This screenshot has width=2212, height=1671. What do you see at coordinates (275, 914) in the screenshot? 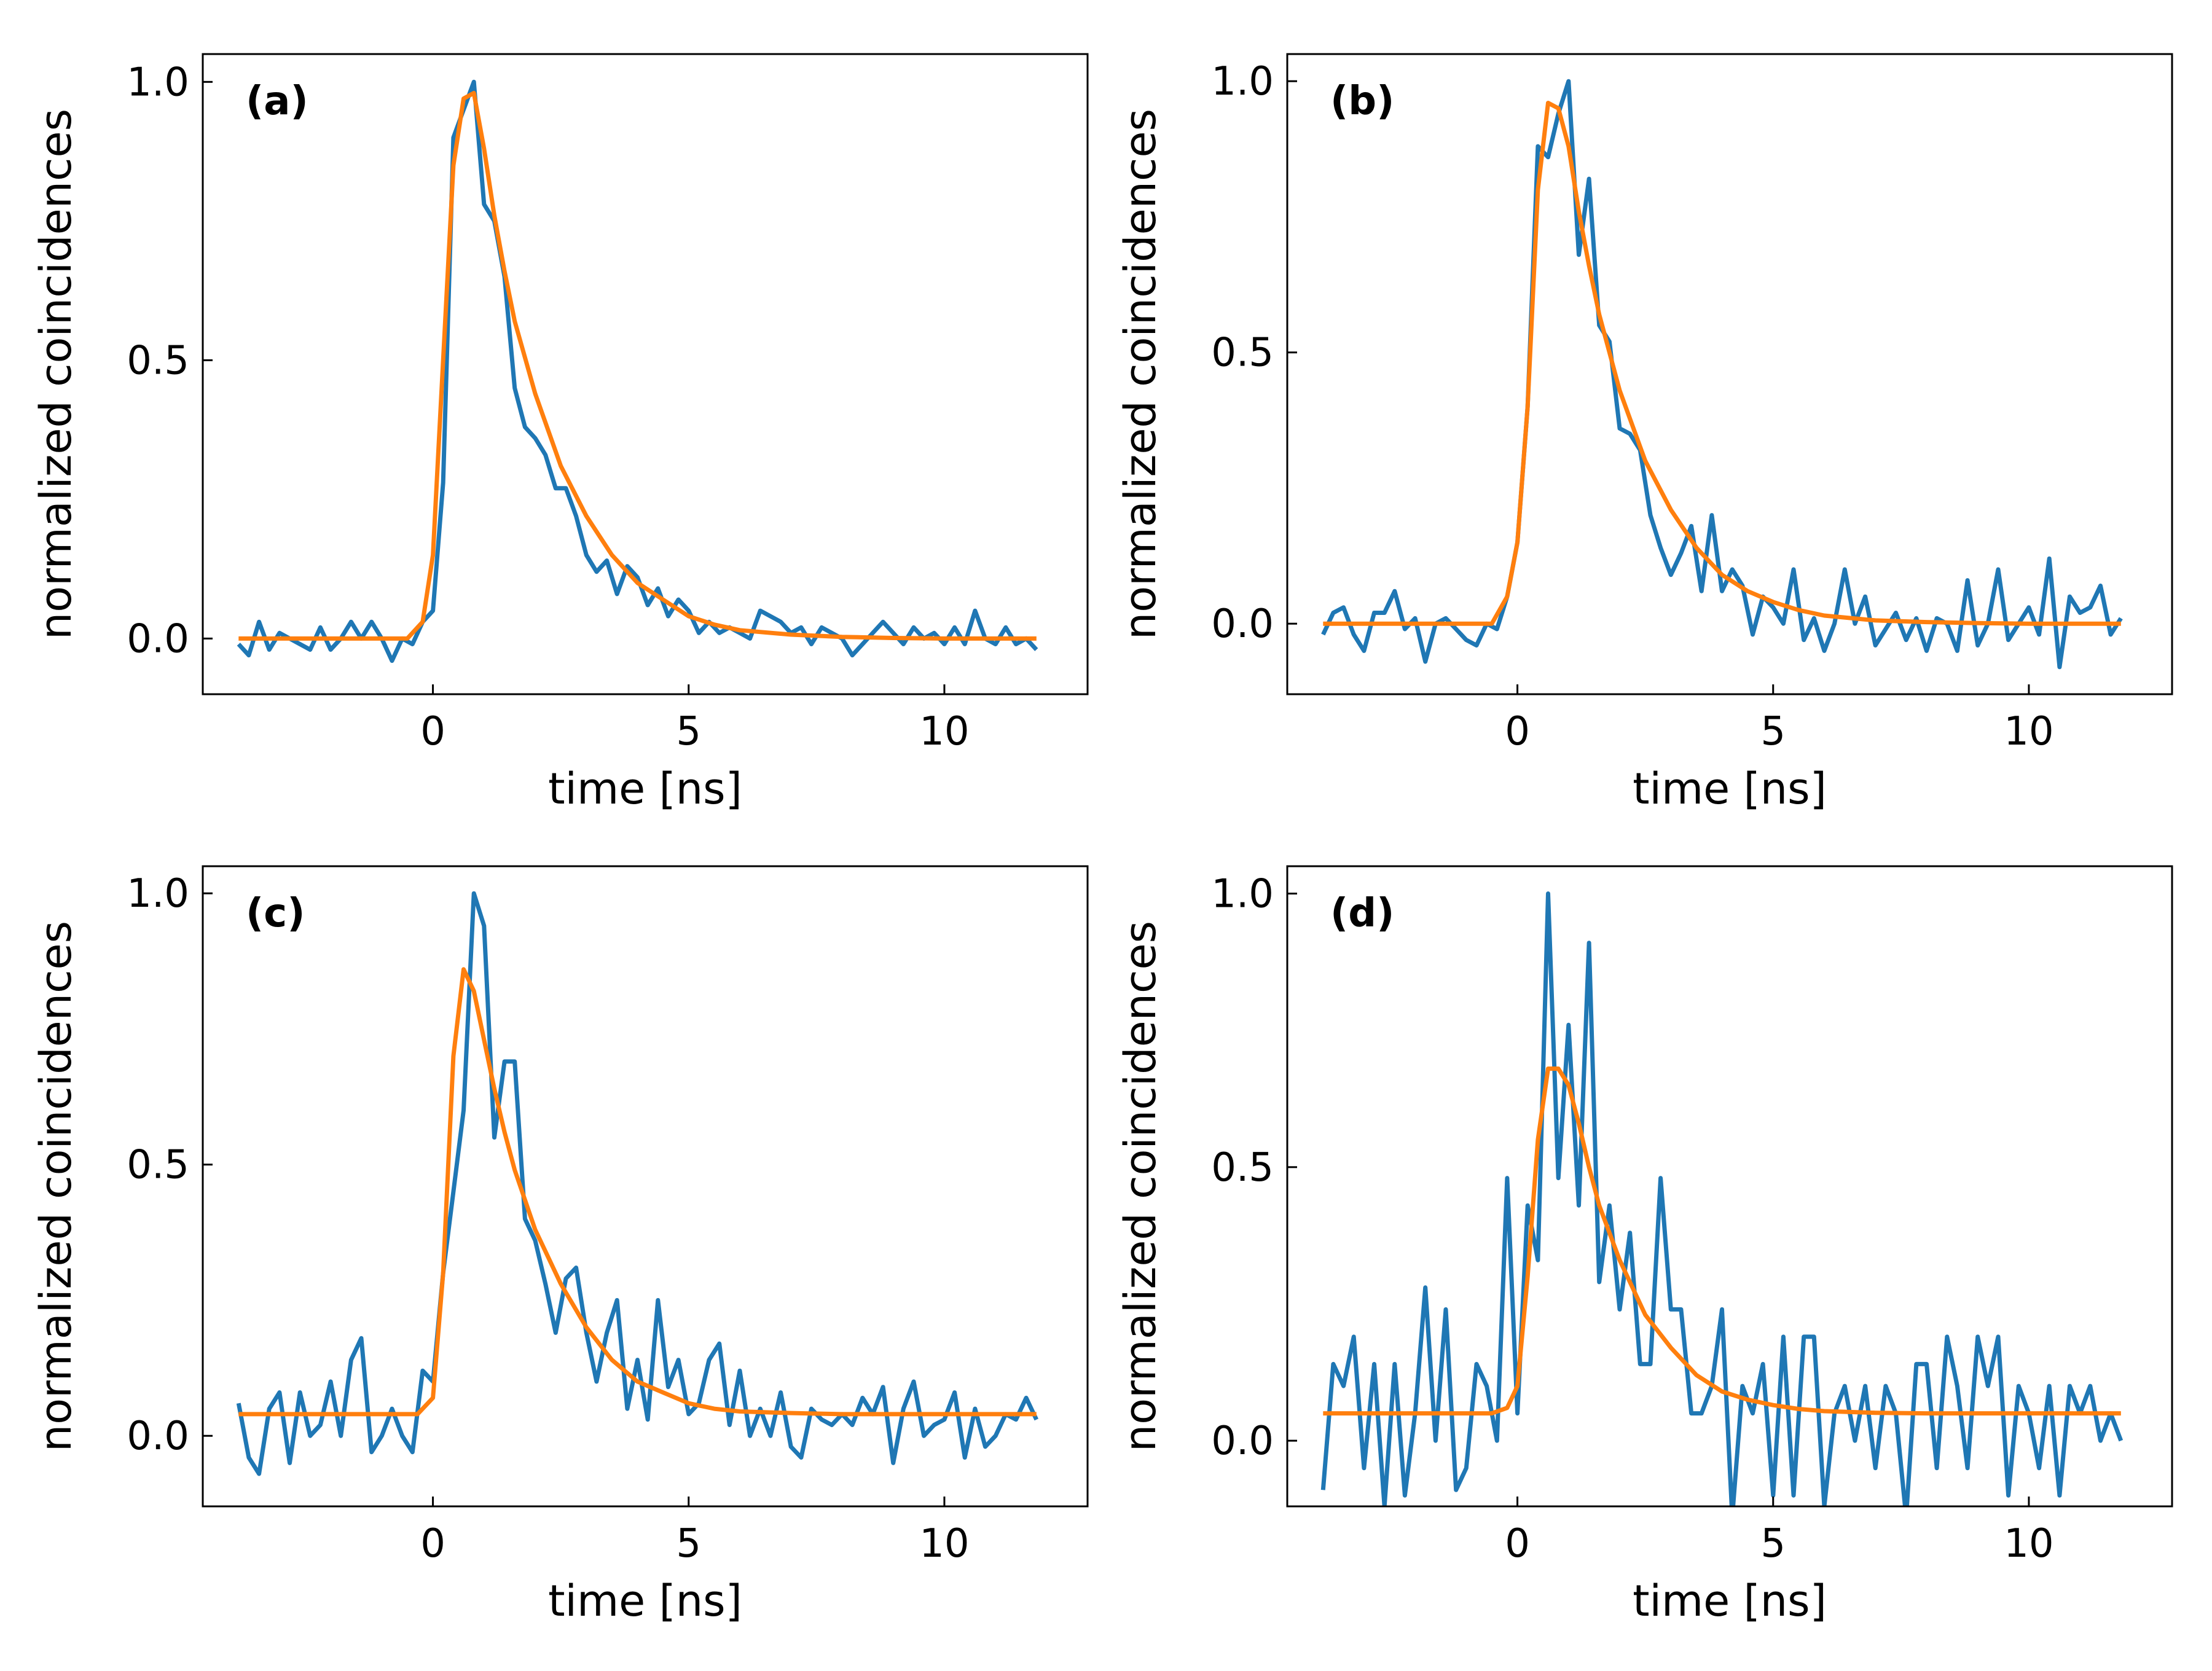
I see `panel-label: (c)` at bounding box center [275, 914].